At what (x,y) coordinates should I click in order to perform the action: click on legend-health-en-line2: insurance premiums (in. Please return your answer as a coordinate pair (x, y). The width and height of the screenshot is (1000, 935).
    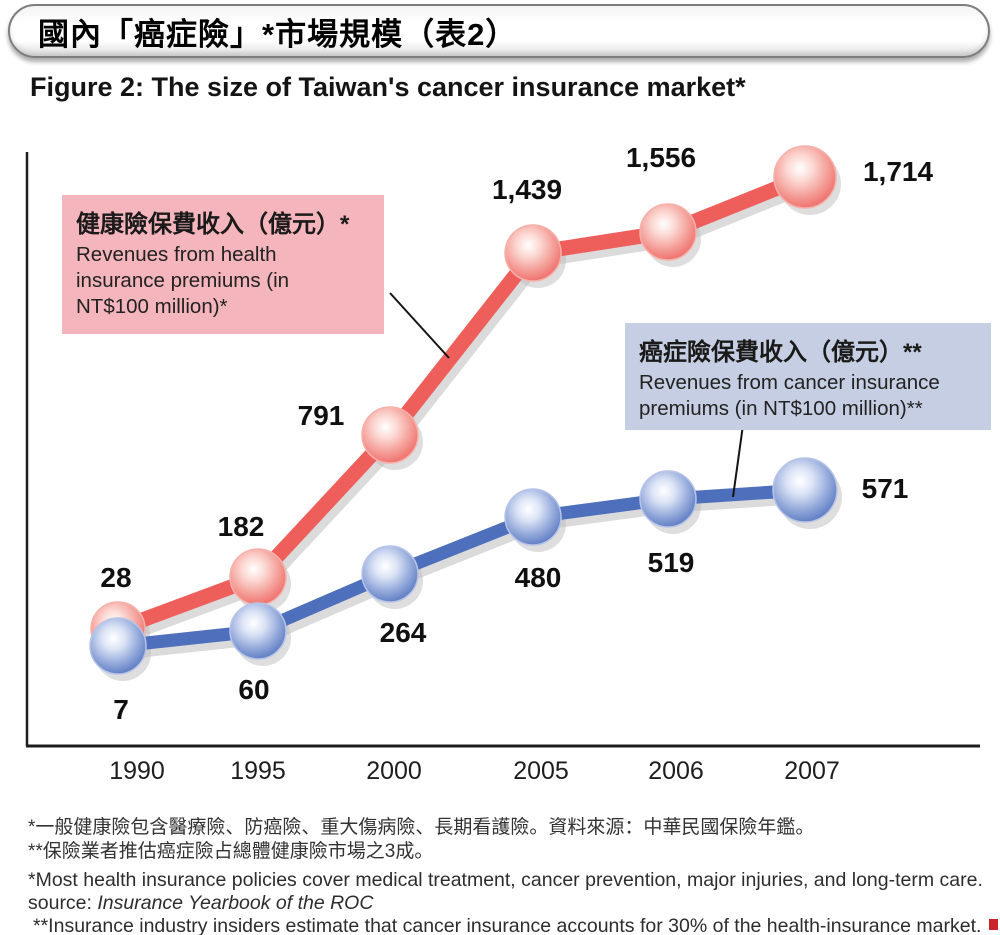
    Looking at the image, I should click on (183, 280).